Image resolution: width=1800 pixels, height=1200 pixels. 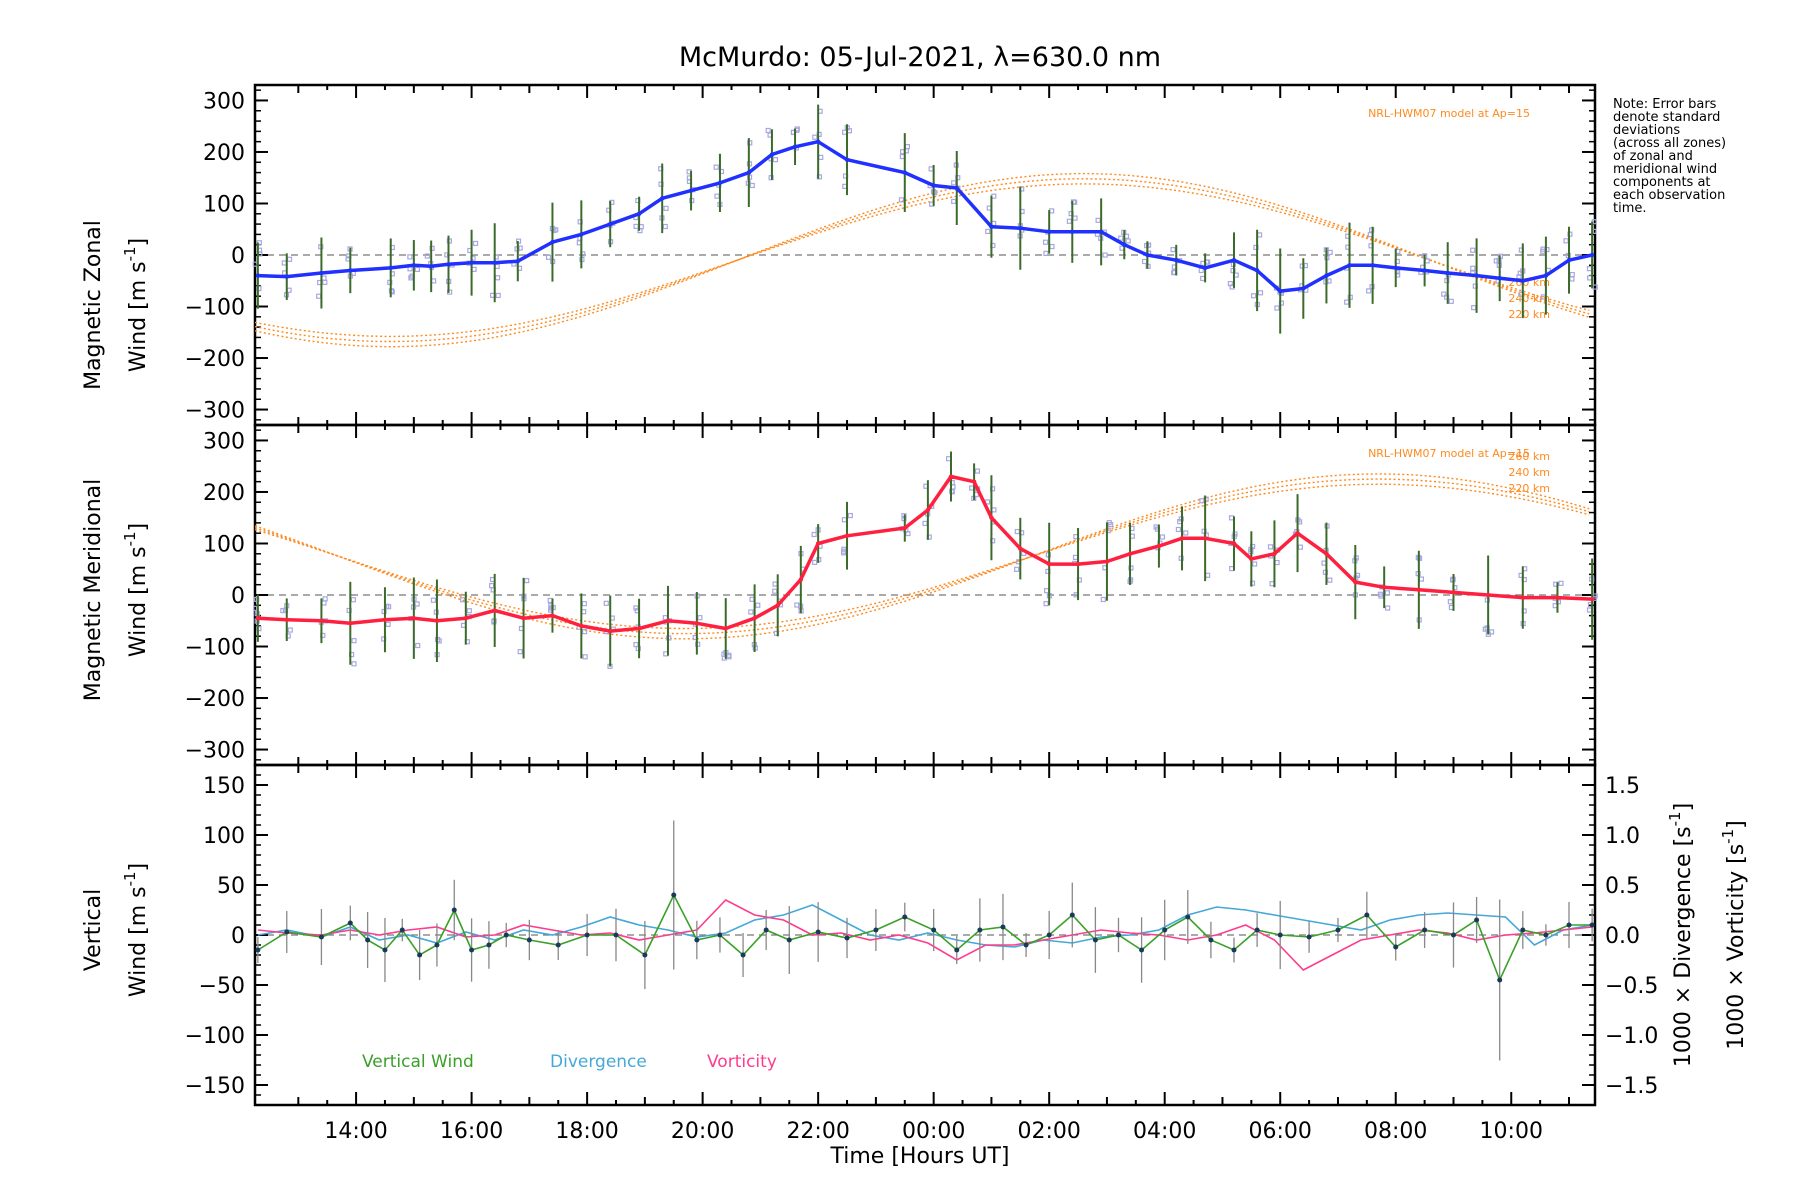 I want to click on vertical-y-unit-close: ], so click(x=138, y=867).